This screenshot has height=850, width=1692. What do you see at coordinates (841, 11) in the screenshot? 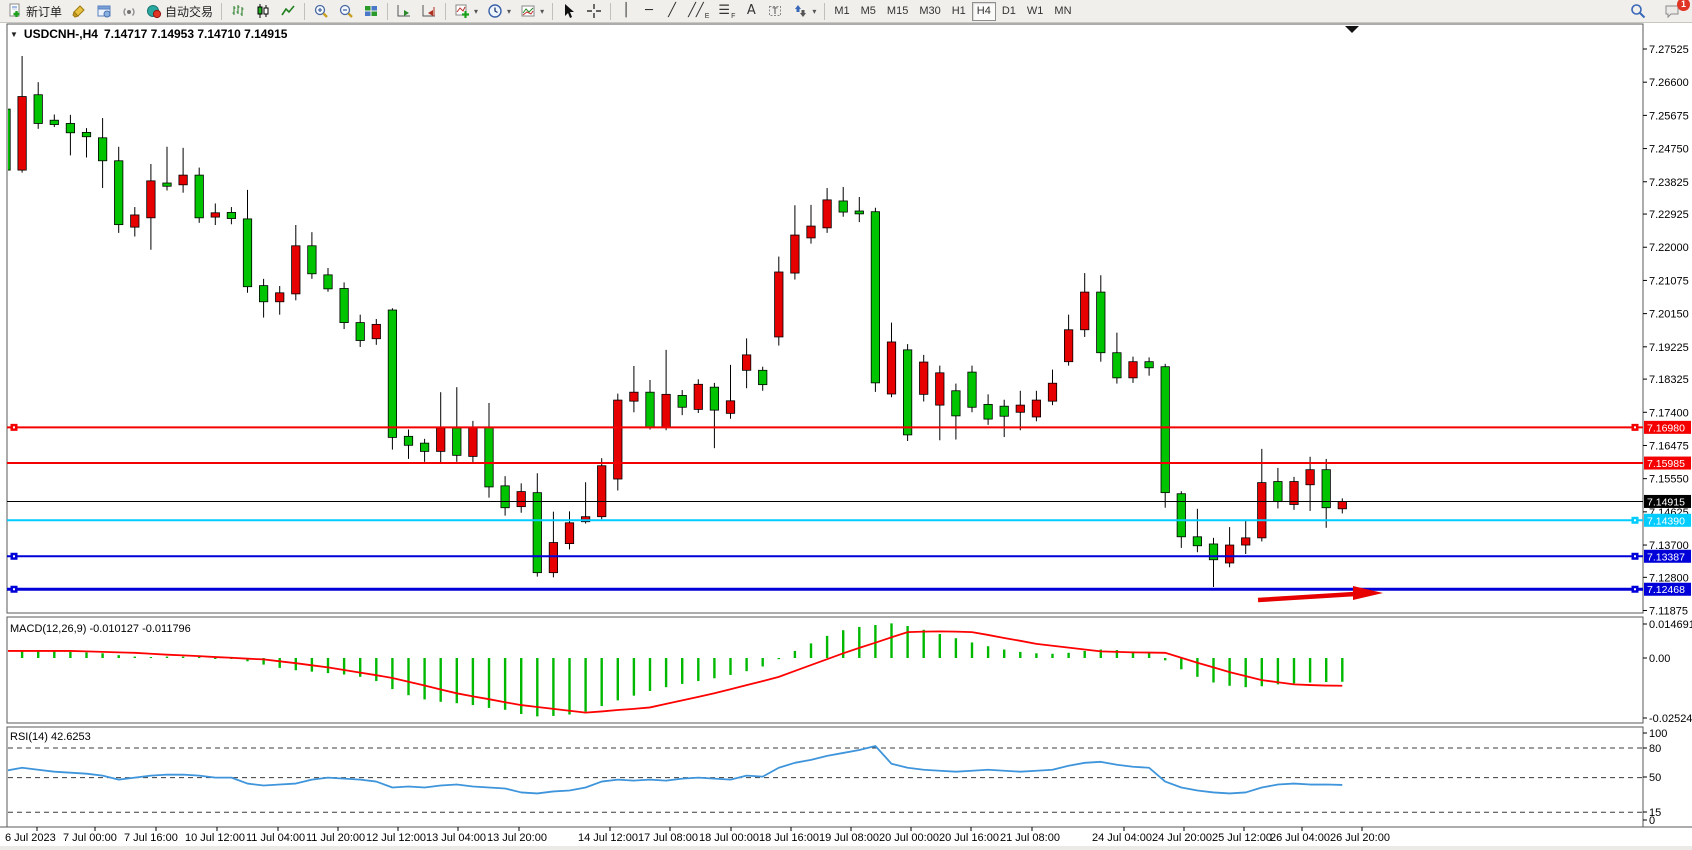
I see `timeframe-m1-button: M1` at bounding box center [841, 11].